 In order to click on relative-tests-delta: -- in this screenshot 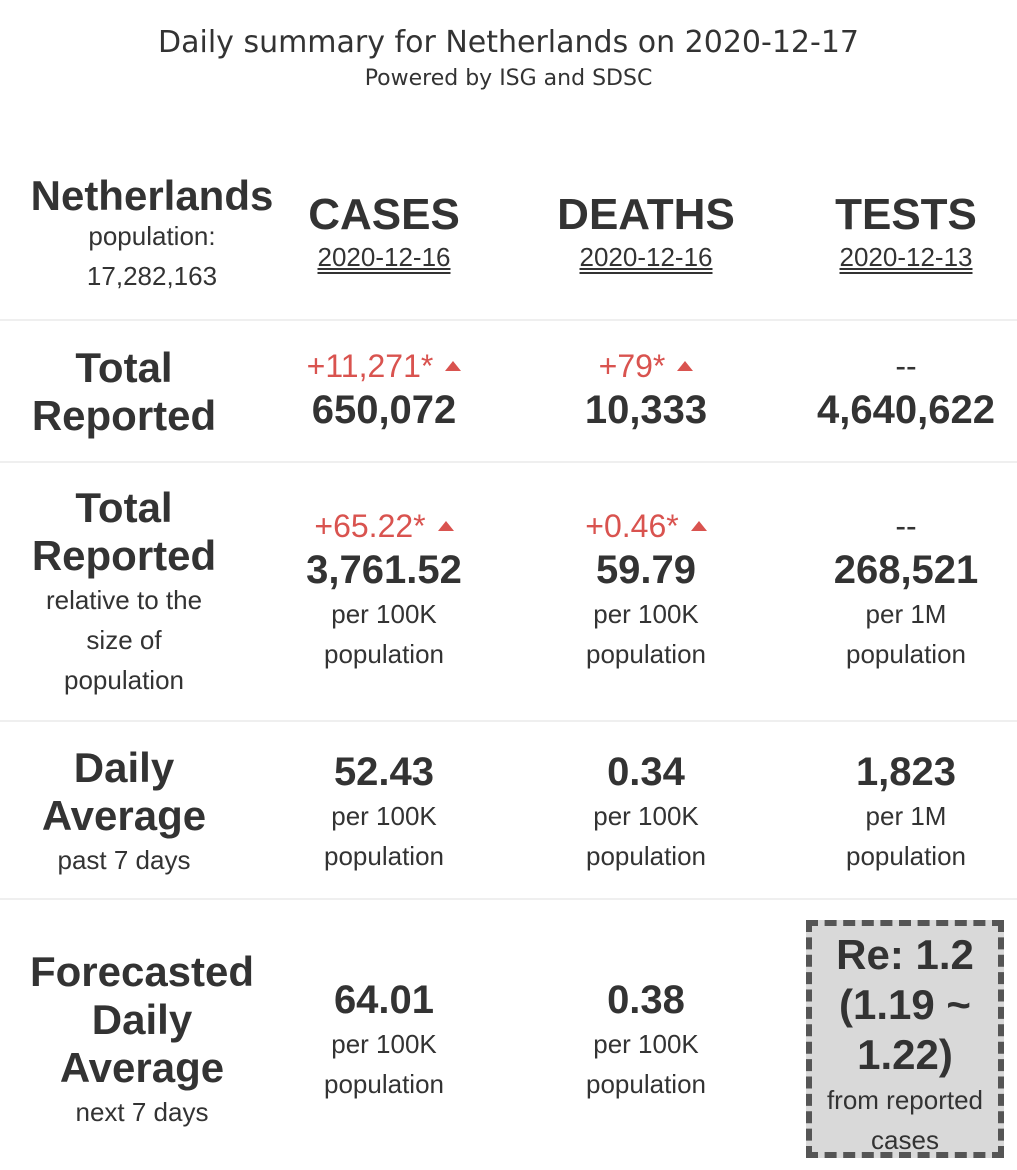, I will do `click(906, 526)`.